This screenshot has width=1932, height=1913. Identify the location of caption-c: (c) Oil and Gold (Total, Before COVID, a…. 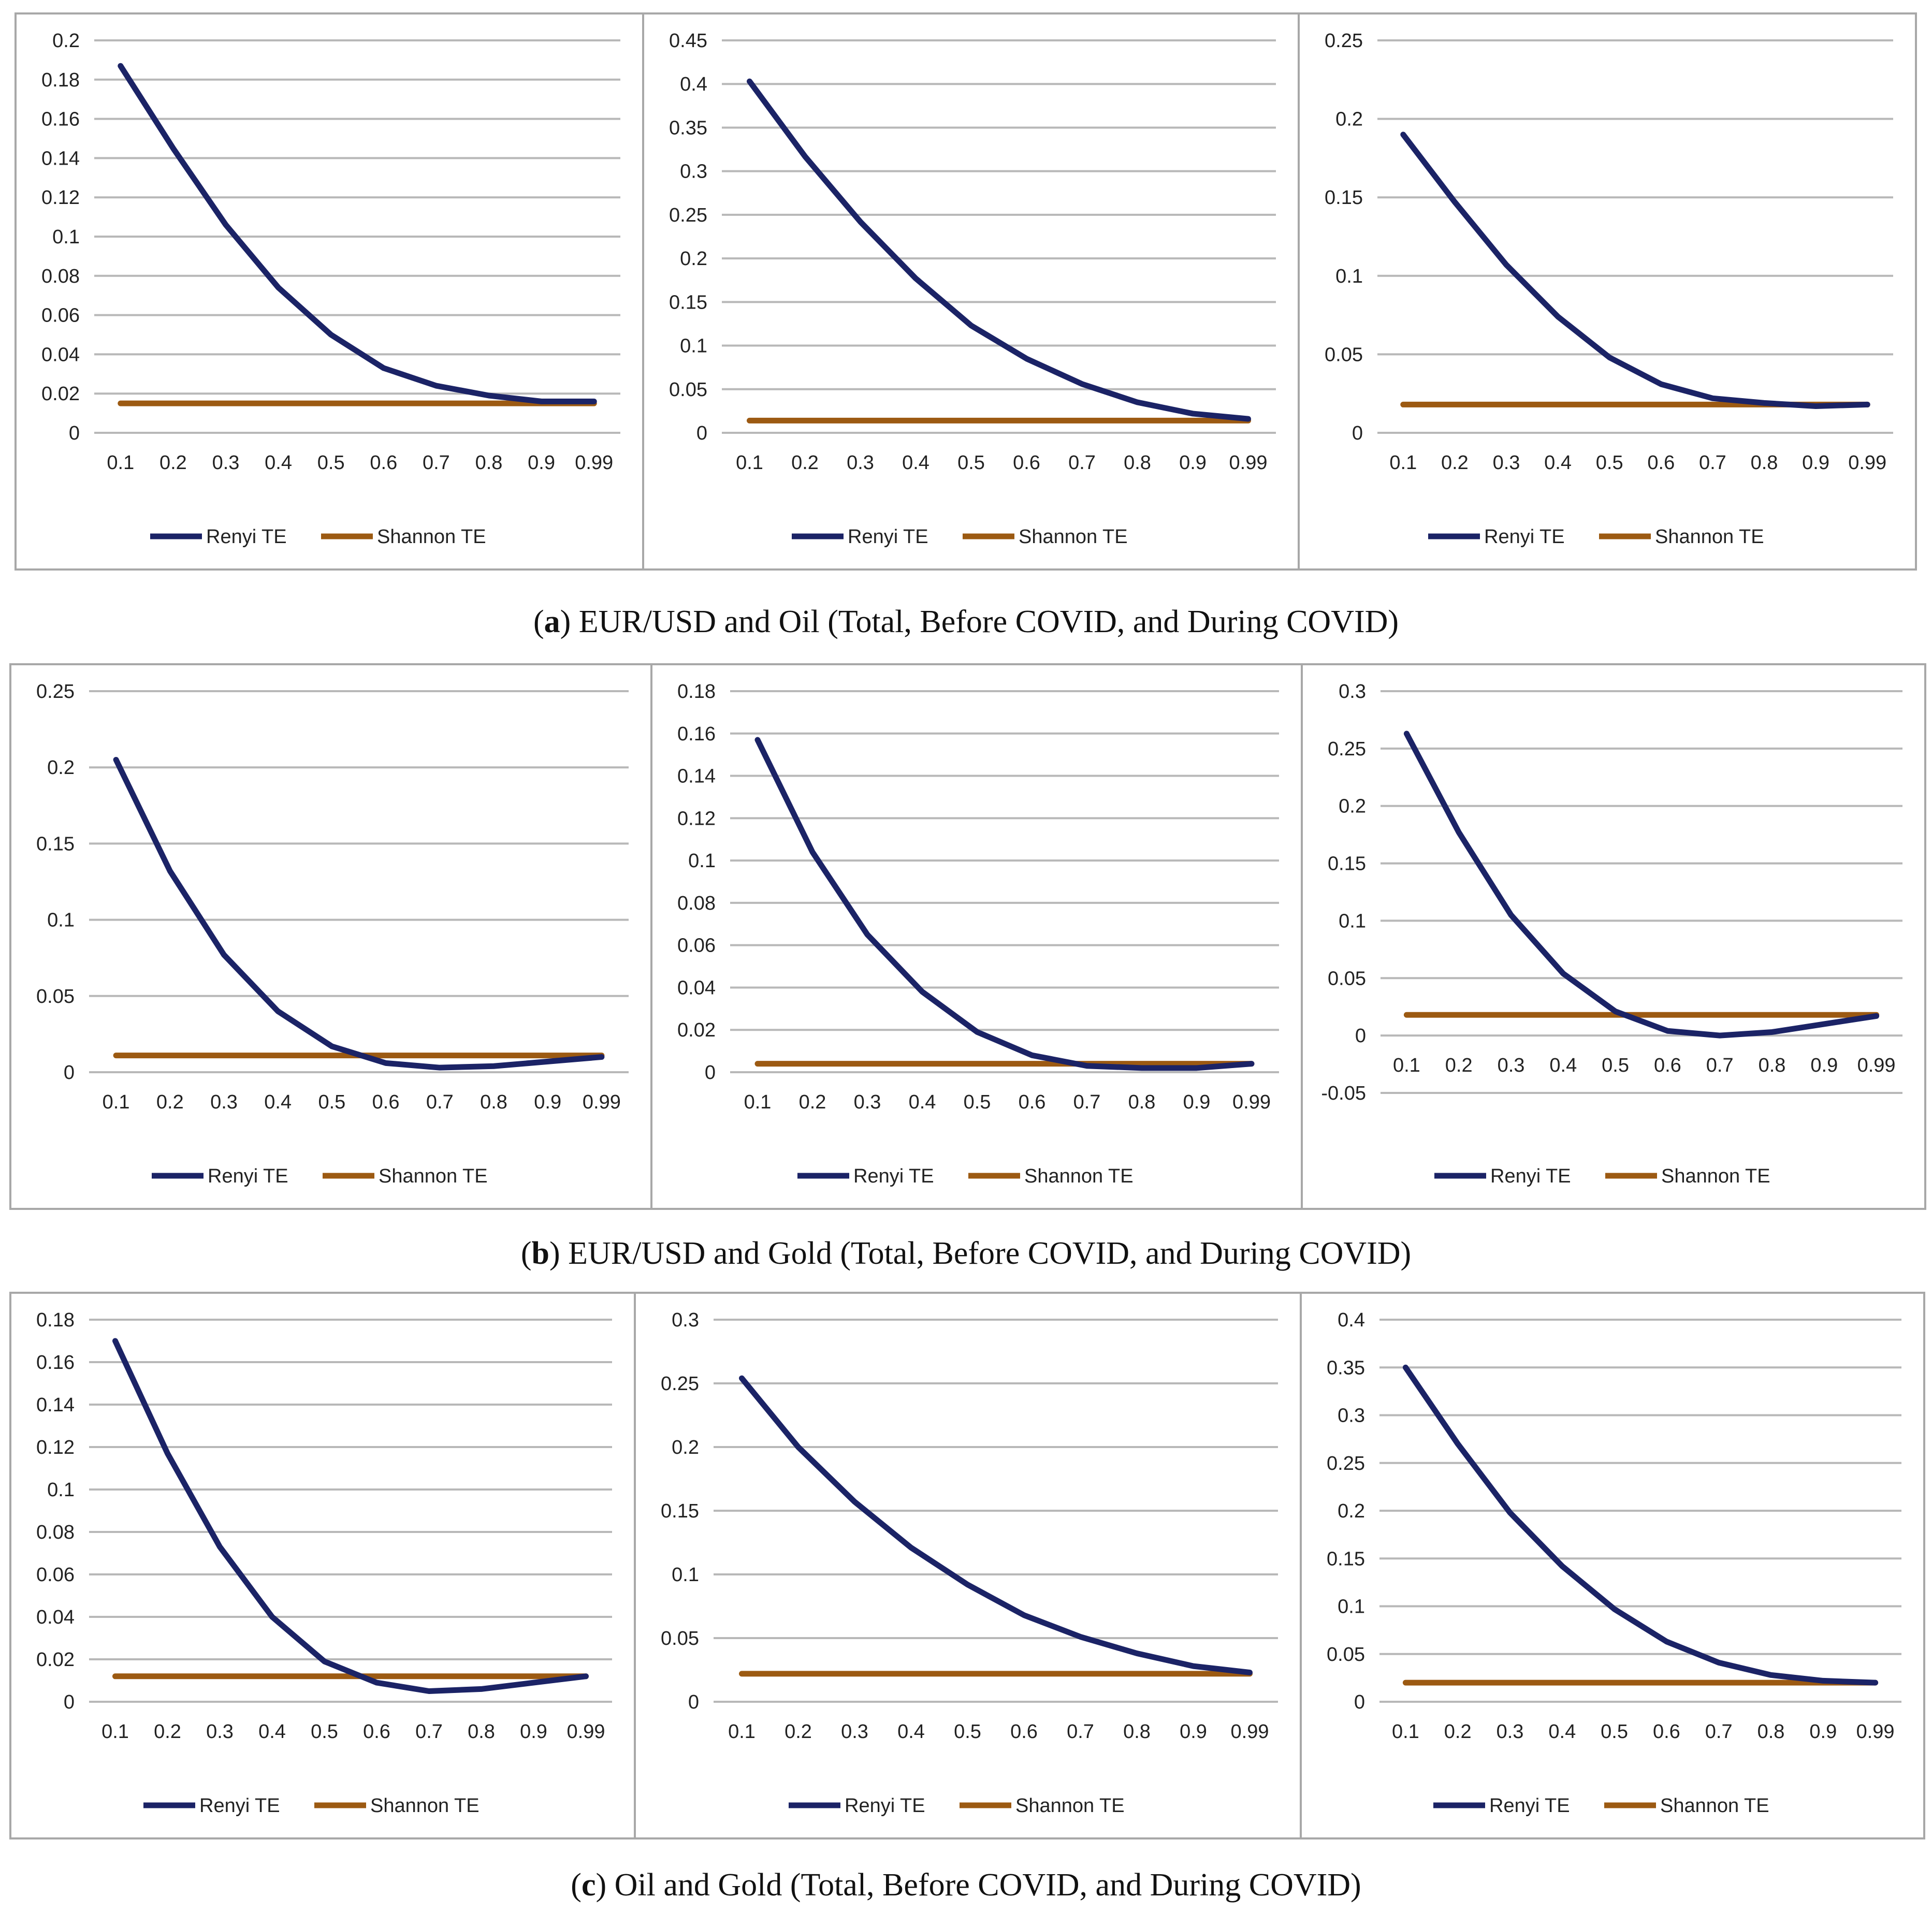
(966, 1885).